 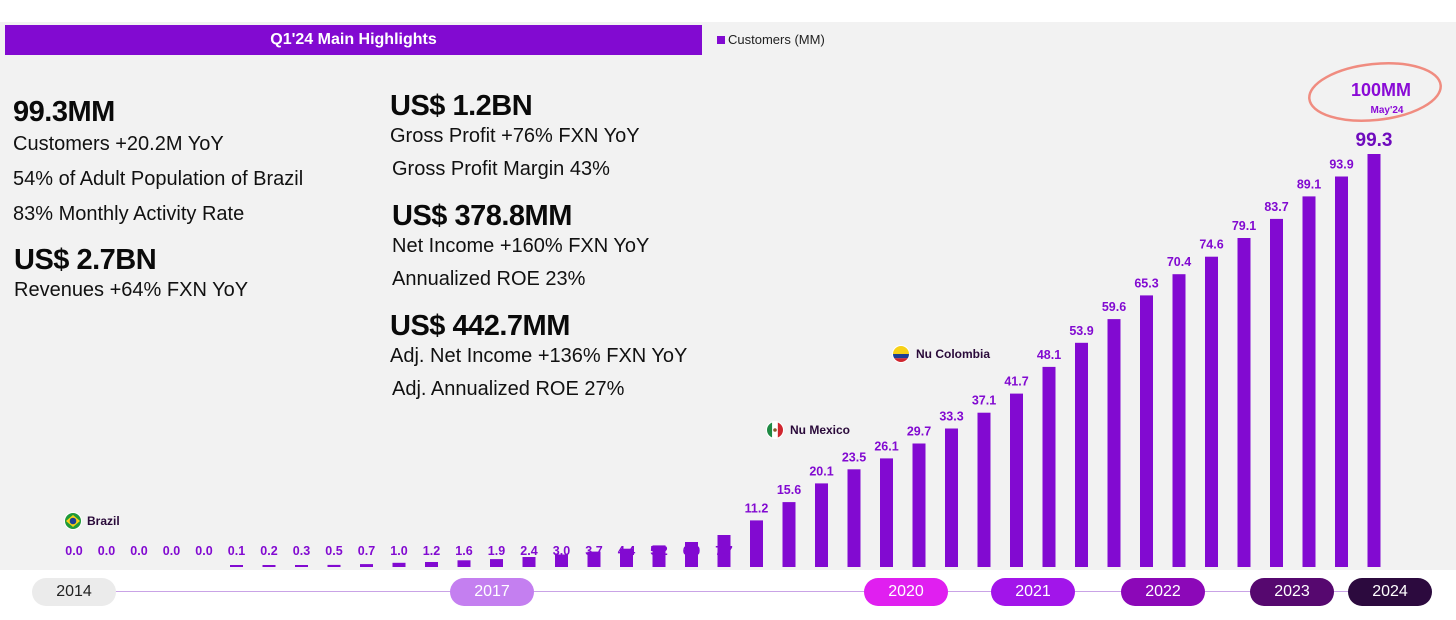 I want to click on bar-value-label: 20.1, so click(x=821, y=471).